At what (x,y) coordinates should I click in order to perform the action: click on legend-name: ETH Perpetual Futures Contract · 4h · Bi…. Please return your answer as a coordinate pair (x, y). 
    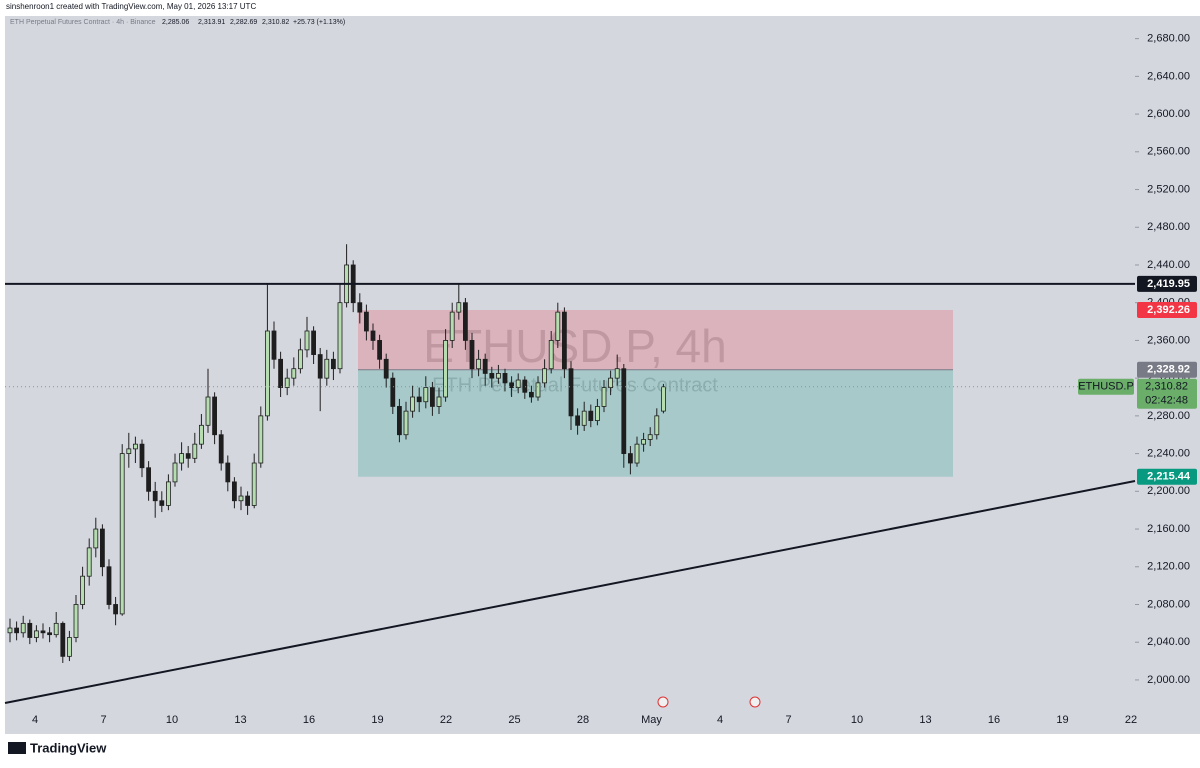
    Looking at the image, I should click on (83, 22).